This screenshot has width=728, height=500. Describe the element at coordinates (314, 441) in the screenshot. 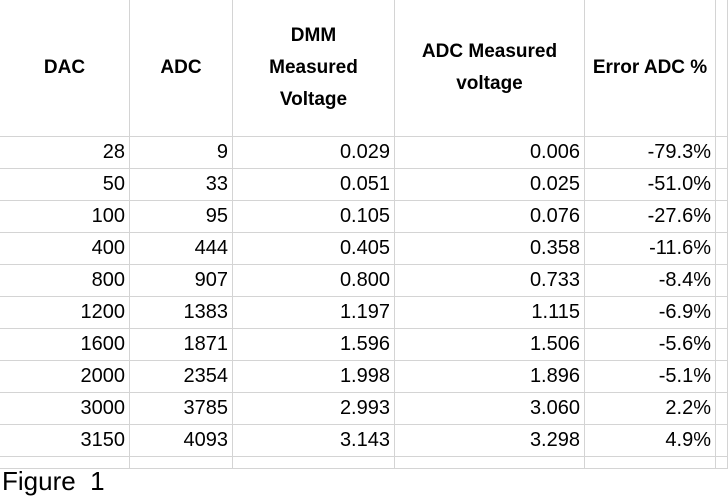

I see `data-cell: 3.143` at that location.